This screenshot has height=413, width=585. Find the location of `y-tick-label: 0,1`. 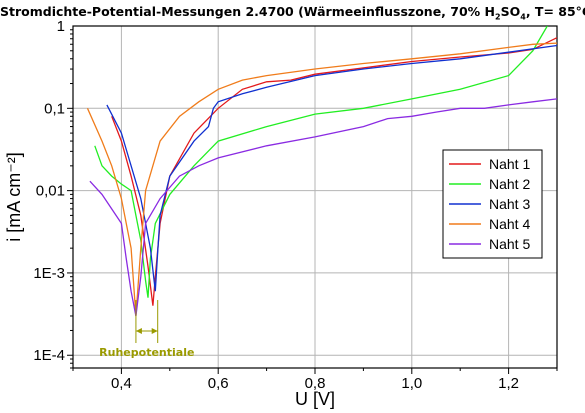

y-tick-label: 0,1 is located at coordinates (54, 108).